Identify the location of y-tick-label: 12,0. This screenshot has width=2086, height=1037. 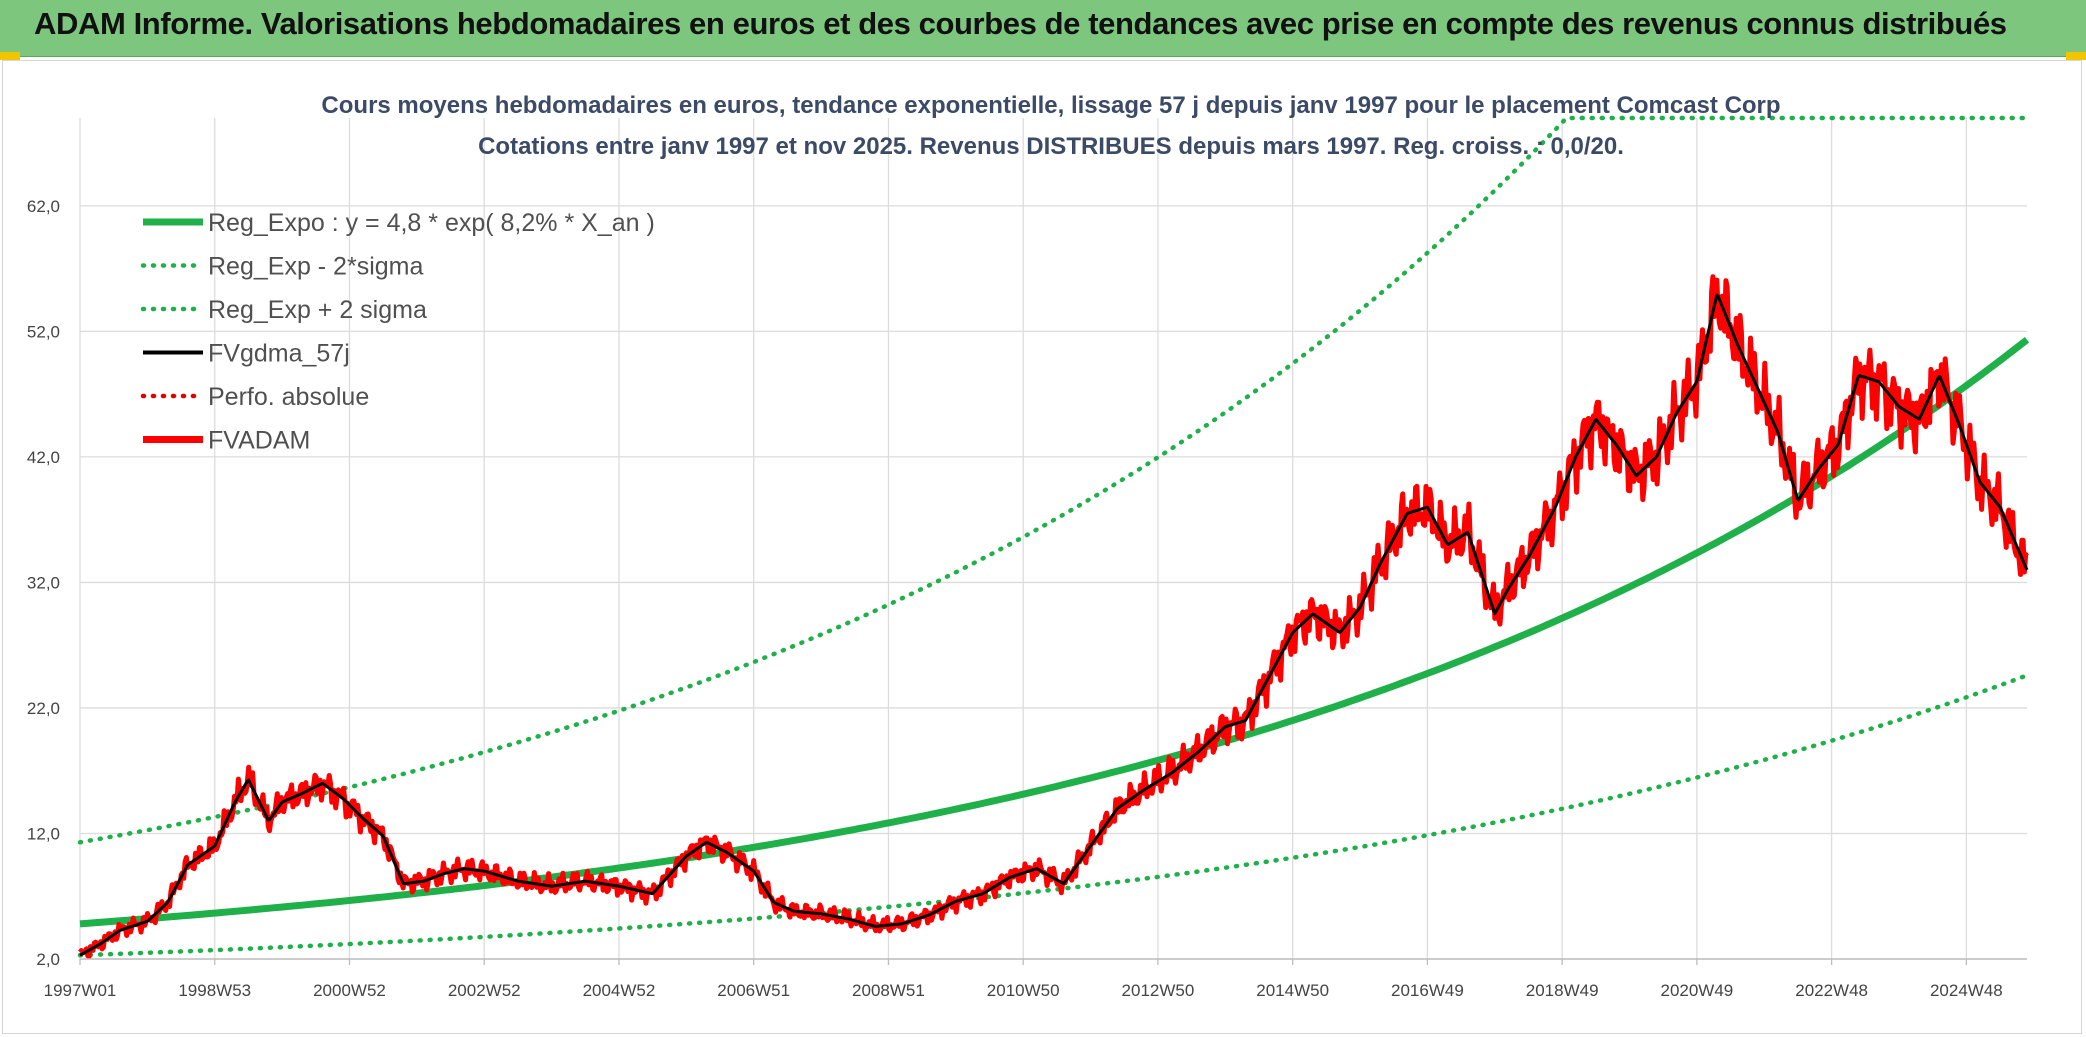
(43, 833).